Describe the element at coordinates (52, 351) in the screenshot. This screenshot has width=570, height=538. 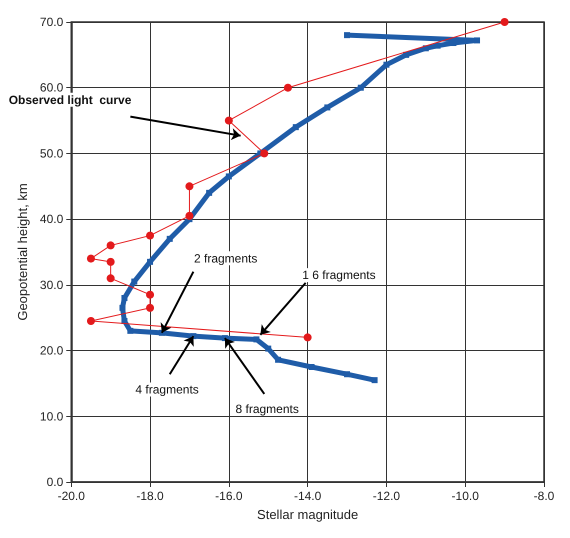
I see `y-tick-label: 20.0` at that location.